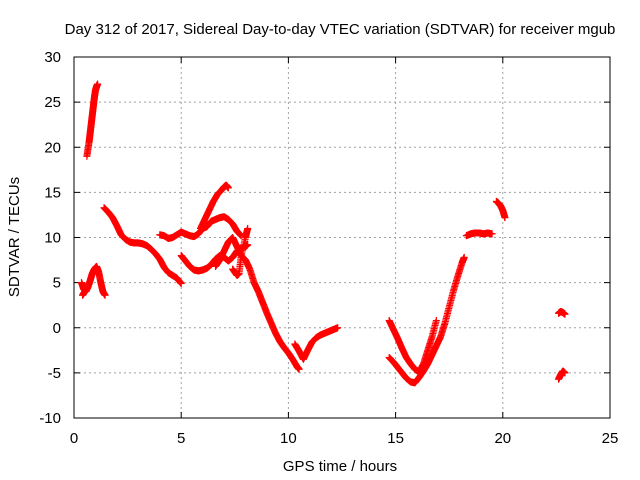  I want to click on y-tick-label: 25, so click(52, 102).